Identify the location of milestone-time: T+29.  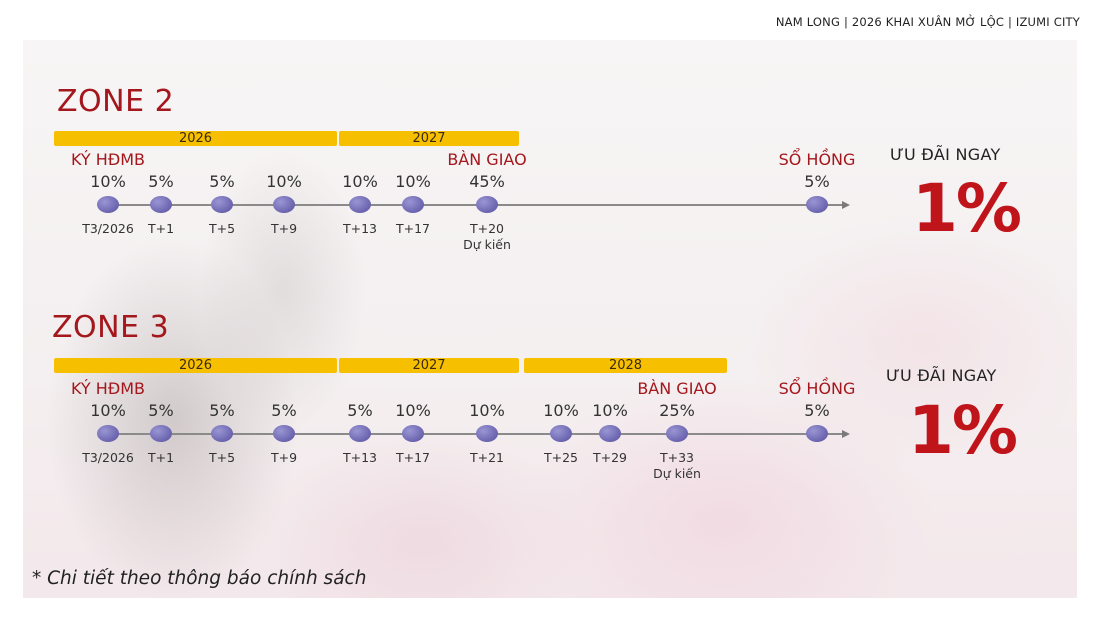
(610, 457).